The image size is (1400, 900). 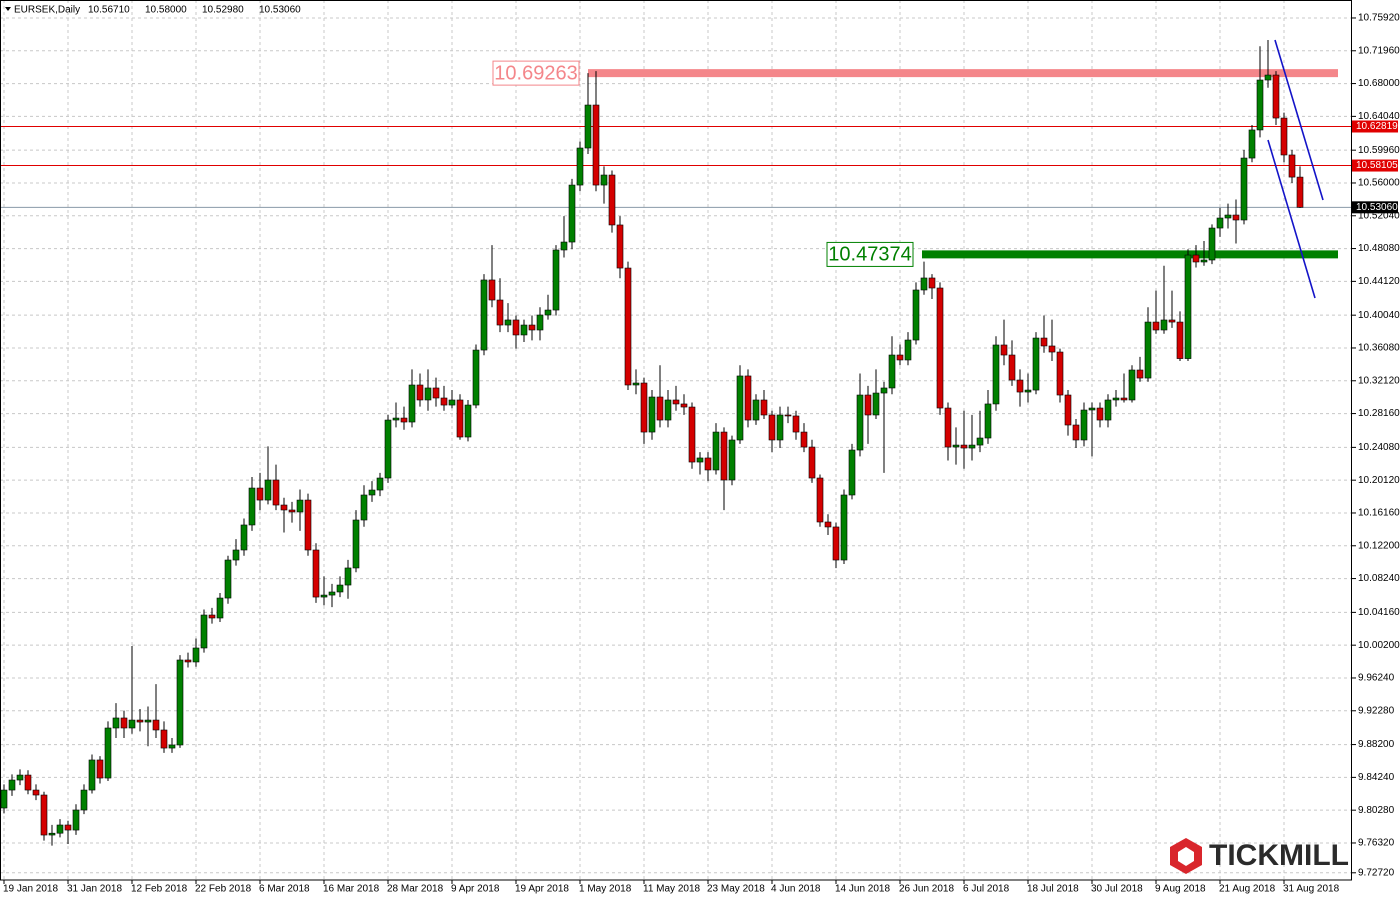 I want to click on y-tick-label: 10.28160, so click(x=1379, y=413).